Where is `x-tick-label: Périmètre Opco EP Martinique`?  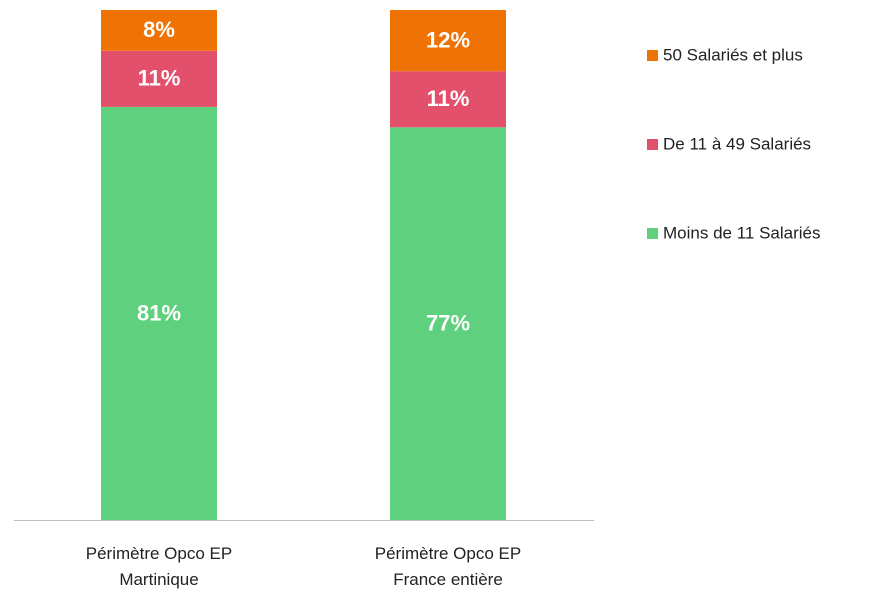
x-tick-label: Périmètre Opco EP Martinique is located at coordinates (159, 566).